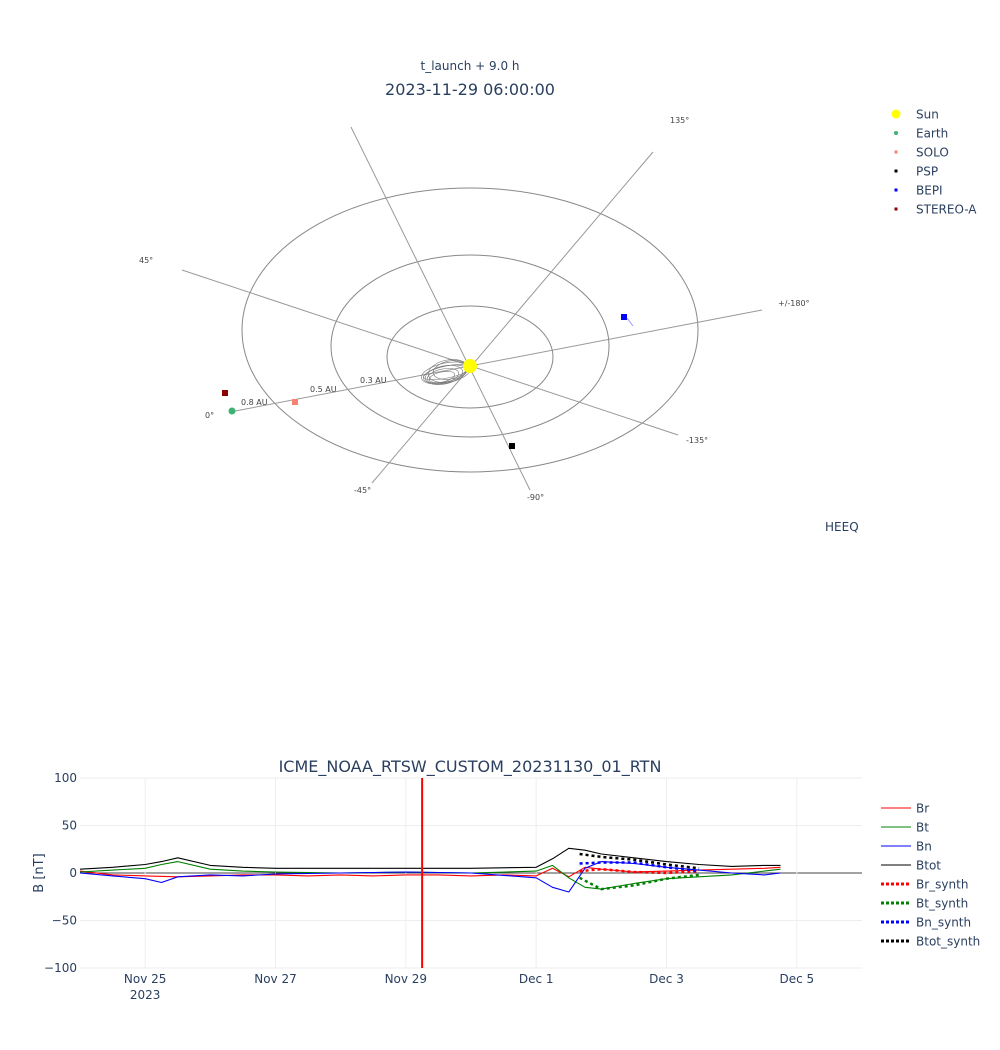  Describe the element at coordinates (535, 497) in the screenshot. I see `angle-label-neg90: -90°` at that location.